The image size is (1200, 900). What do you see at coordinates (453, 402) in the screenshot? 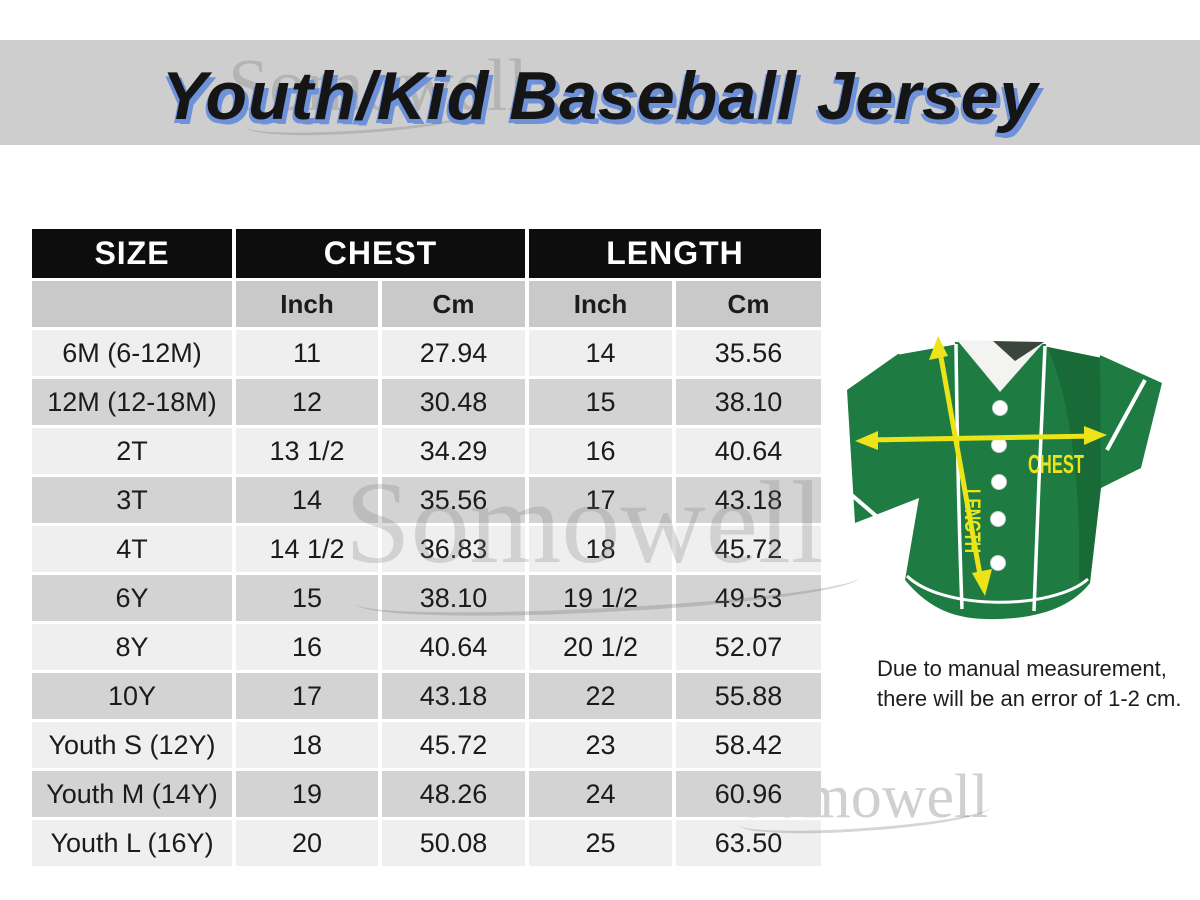
I see `value-cell: 30.48` at bounding box center [453, 402].